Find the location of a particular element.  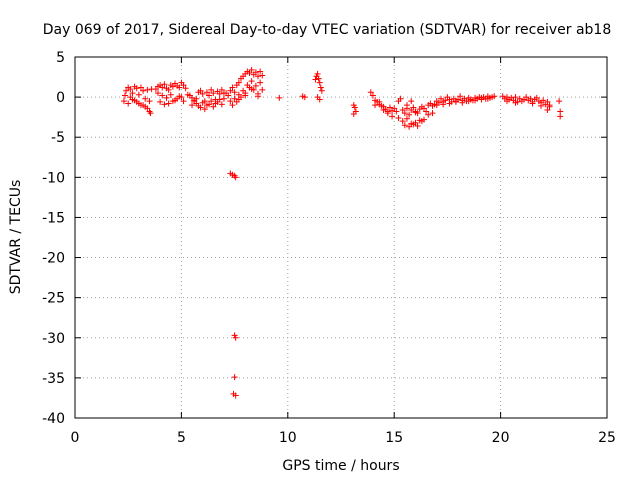

y-tick-label: -25 is located at coordinates (53, 299).